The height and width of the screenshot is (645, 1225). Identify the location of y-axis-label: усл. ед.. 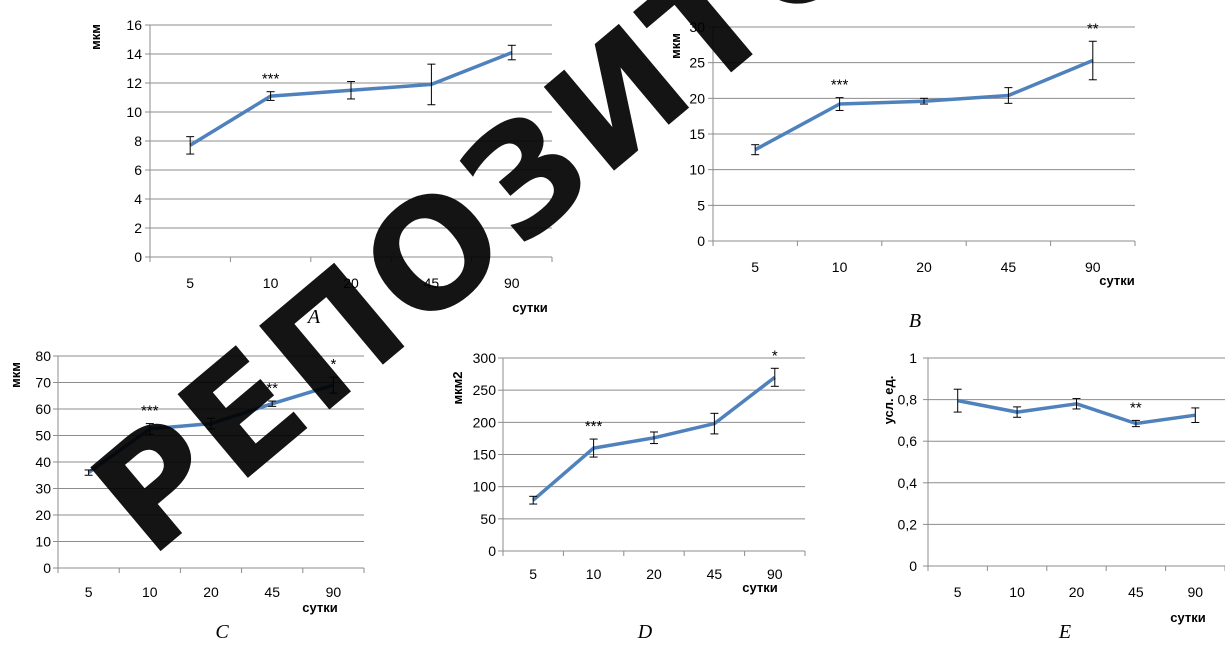
(888, 400).